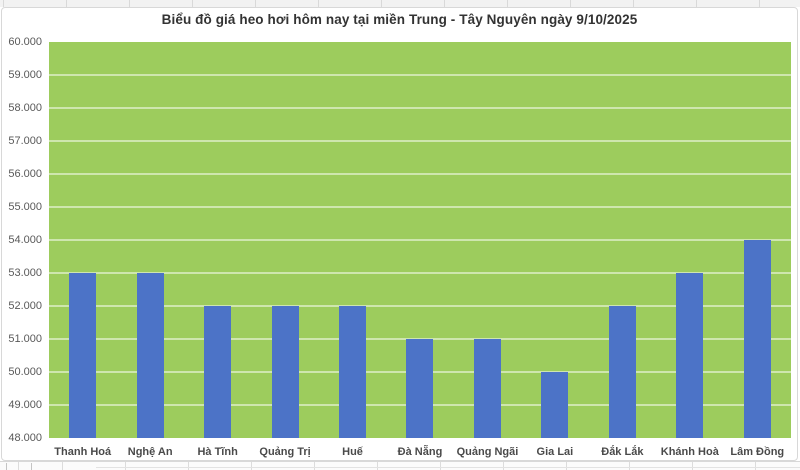 Image resolution: width=800 pixels, height=470 pixels. Describe the element at coordinates (25, 75) in the screenshot. I see `y-tick-label: 59.000` at that location.